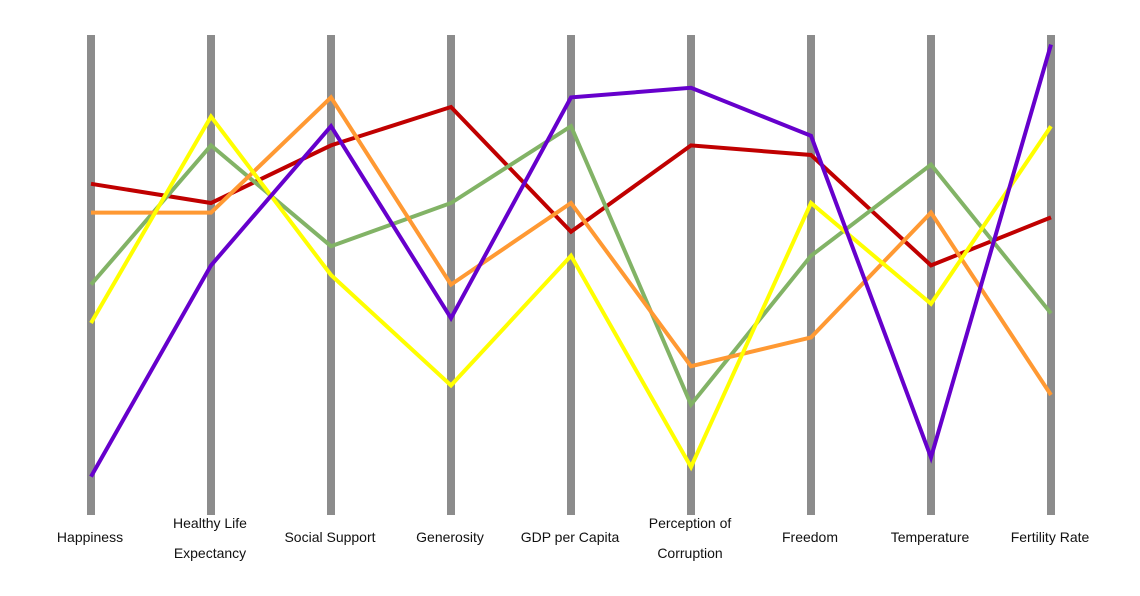 This screenshot has width=1140, height=596. I want to click on axis-label-line: GDP per Capita, so click(570, 537).